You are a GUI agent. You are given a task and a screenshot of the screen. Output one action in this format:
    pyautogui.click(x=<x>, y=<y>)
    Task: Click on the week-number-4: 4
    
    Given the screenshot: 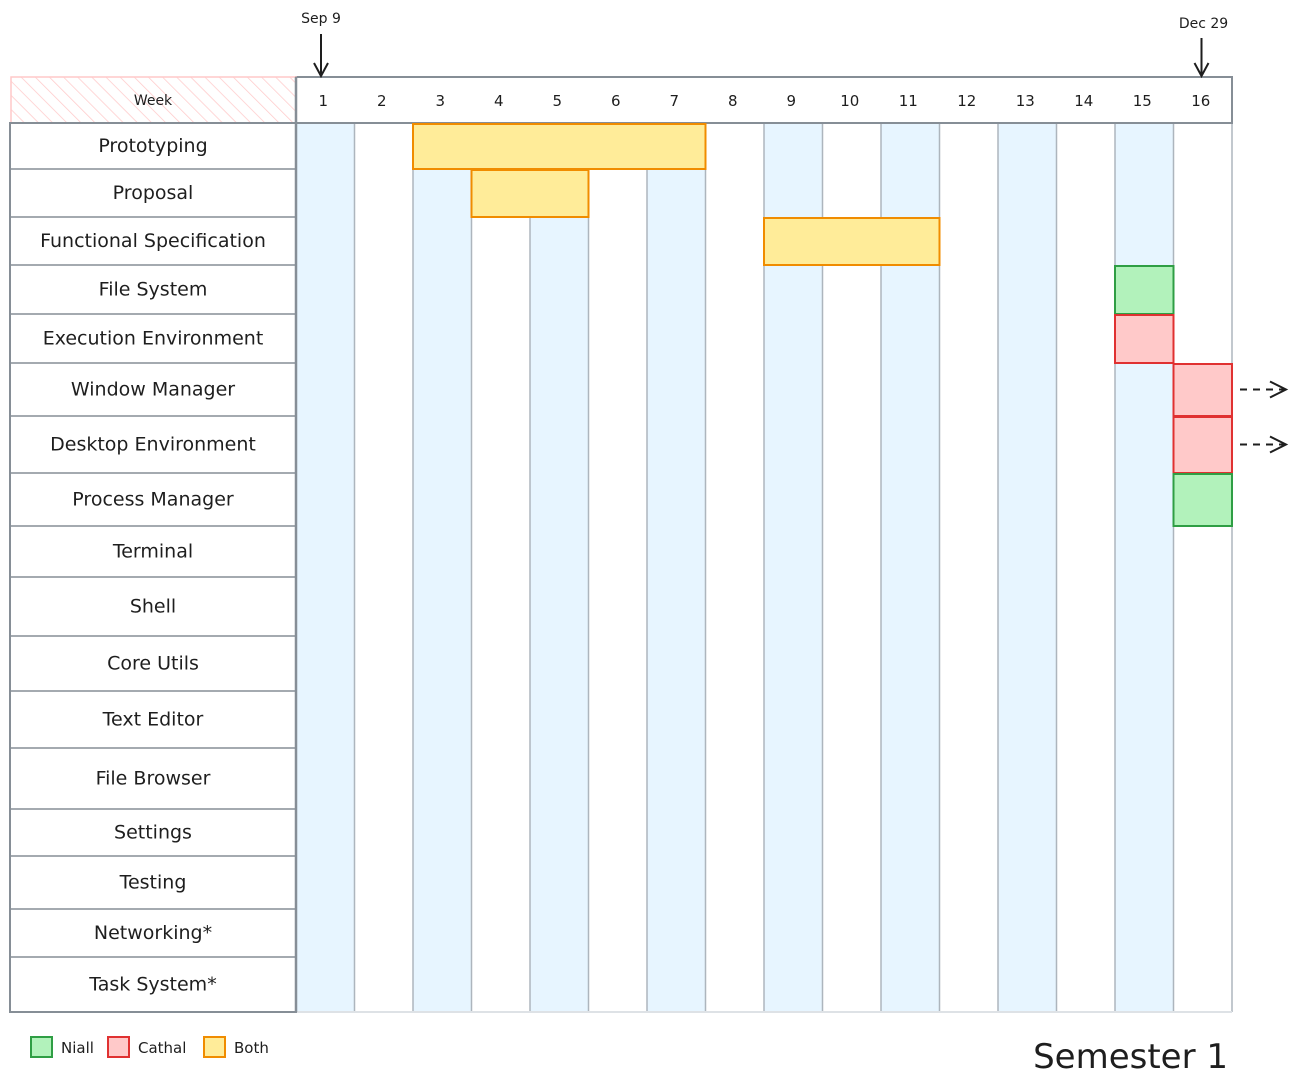 What is the action you would take?
    pyautogui.click(x=499, y=101)
    